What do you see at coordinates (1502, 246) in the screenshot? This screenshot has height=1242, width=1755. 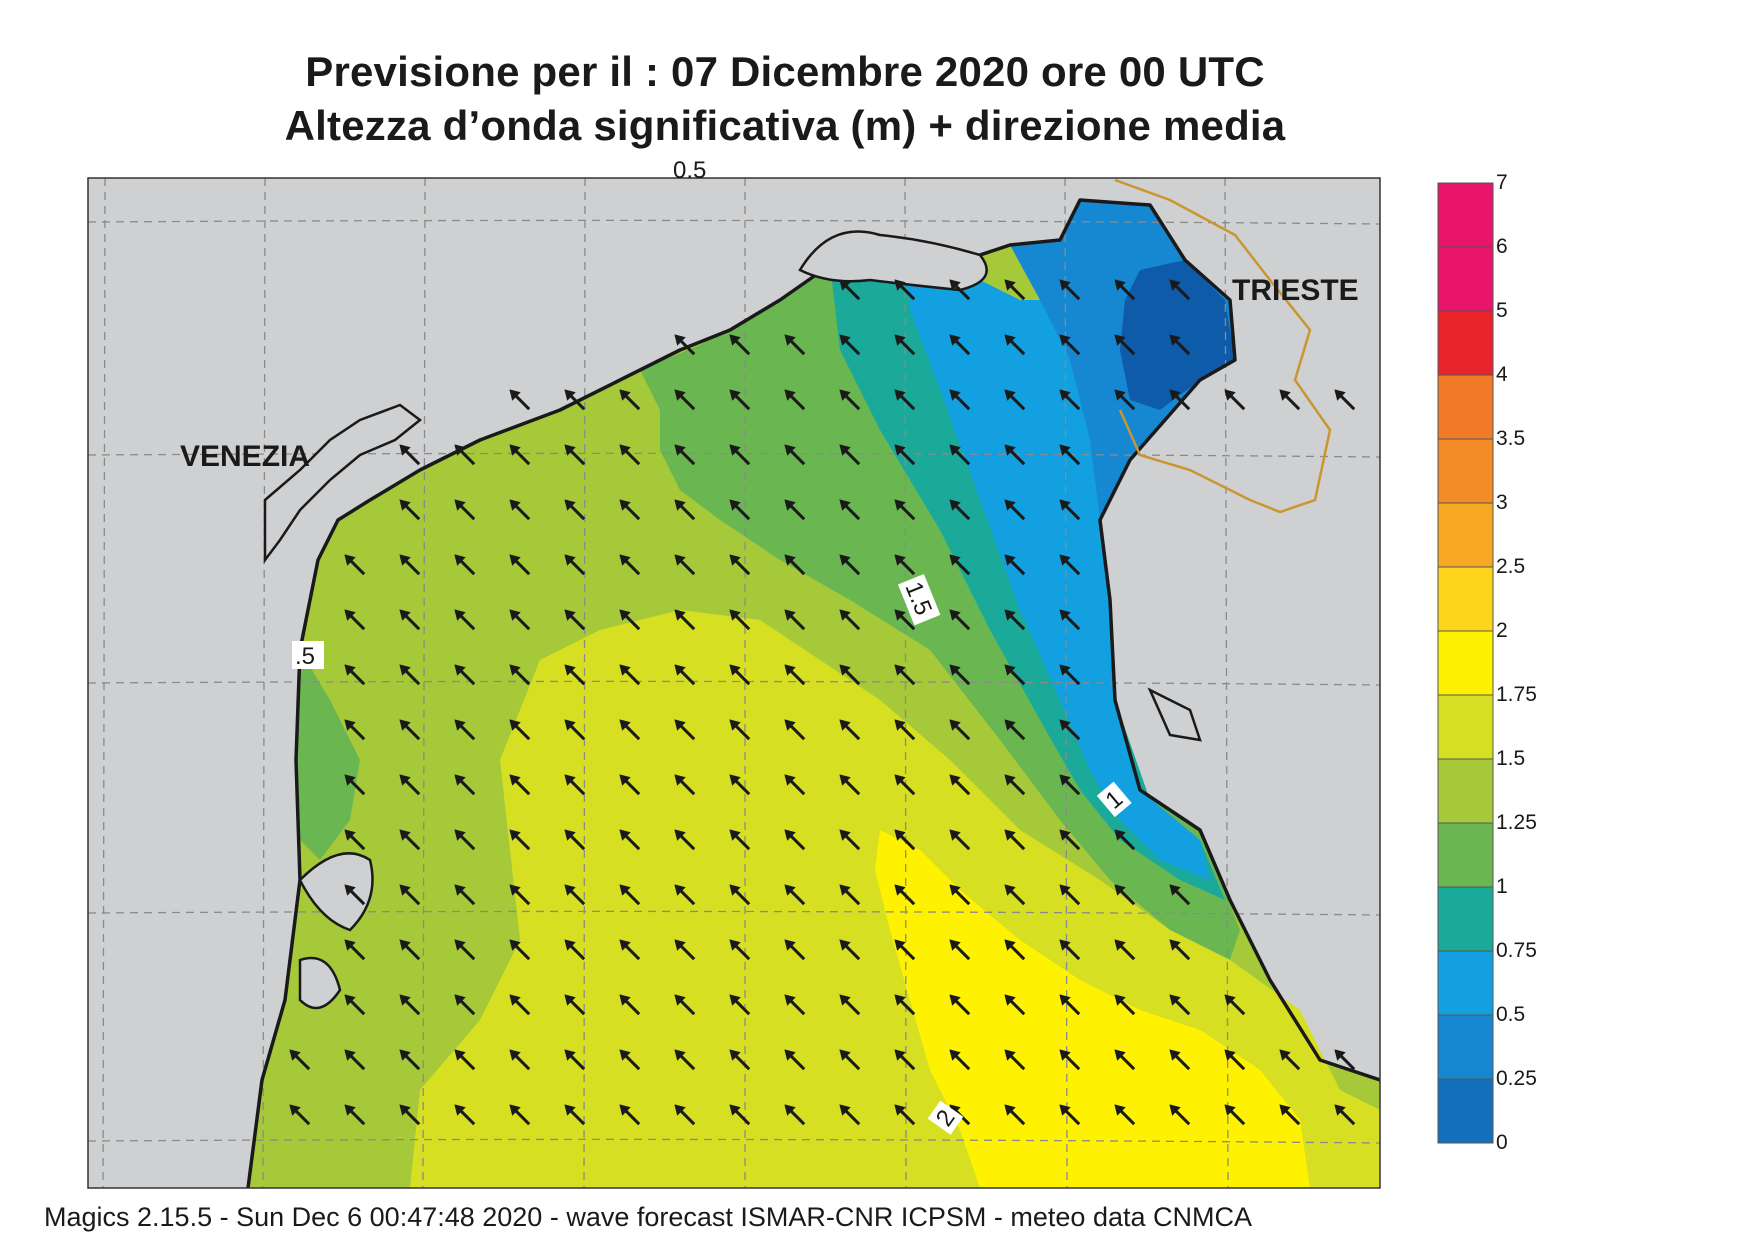 I see `legend-label: 6` at bounding box center [1502, 246].